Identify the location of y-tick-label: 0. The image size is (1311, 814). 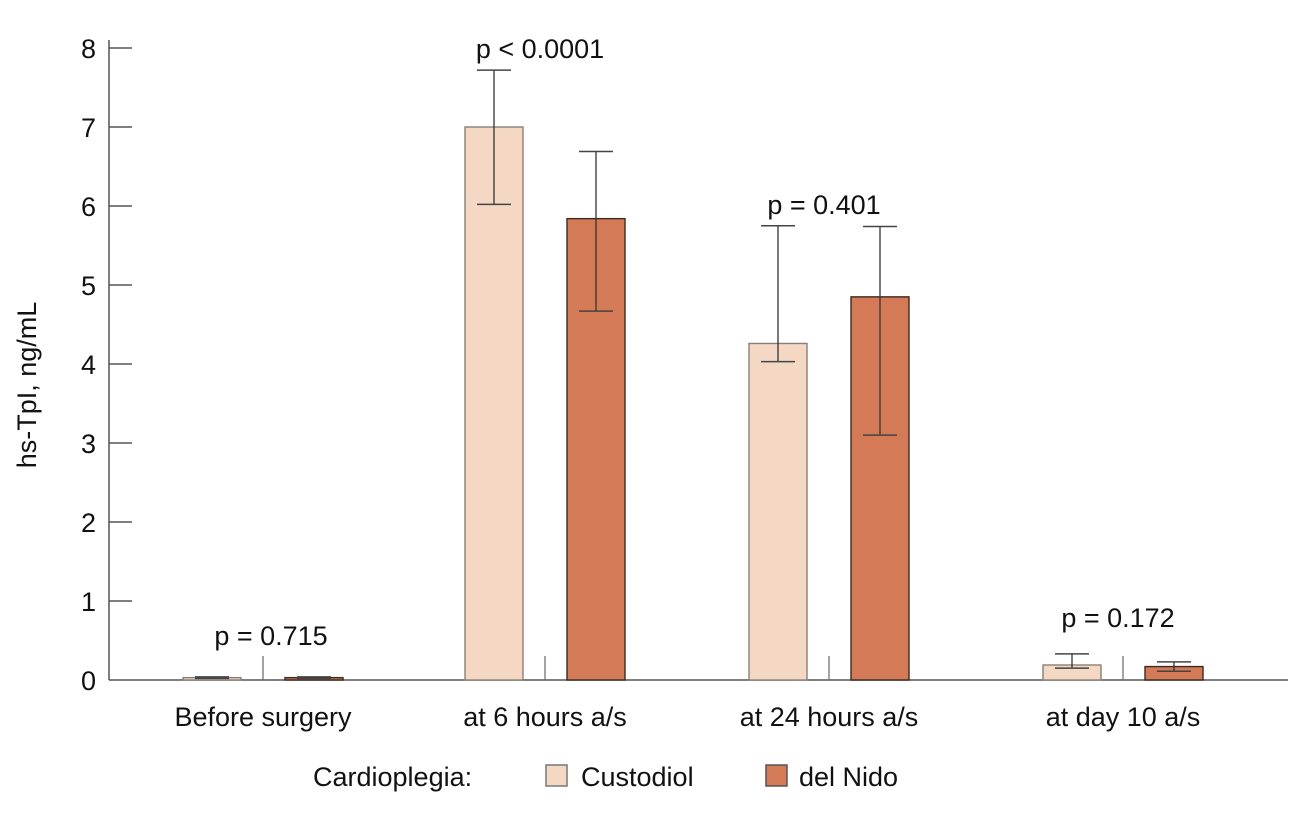
(88, 681).